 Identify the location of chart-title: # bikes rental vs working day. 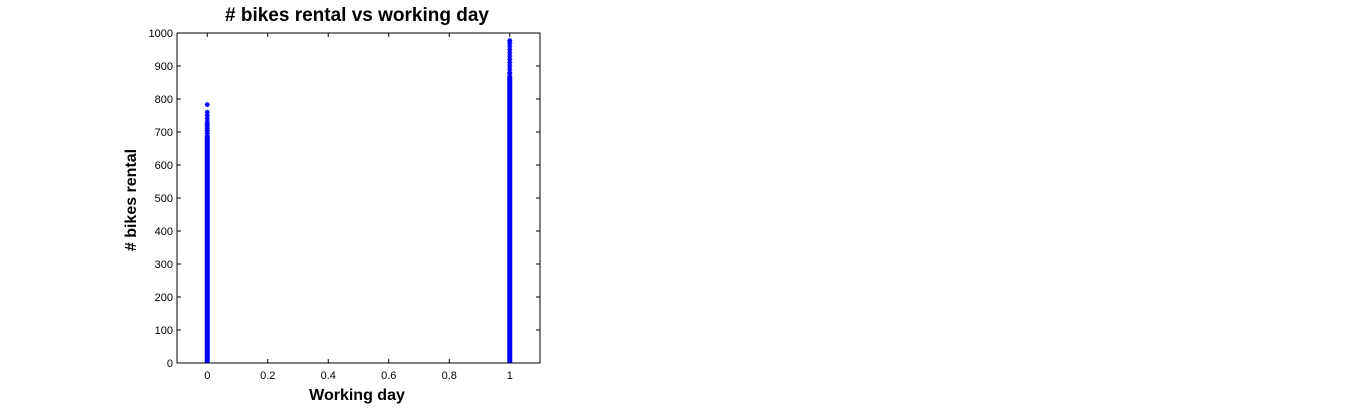
(357, 15).